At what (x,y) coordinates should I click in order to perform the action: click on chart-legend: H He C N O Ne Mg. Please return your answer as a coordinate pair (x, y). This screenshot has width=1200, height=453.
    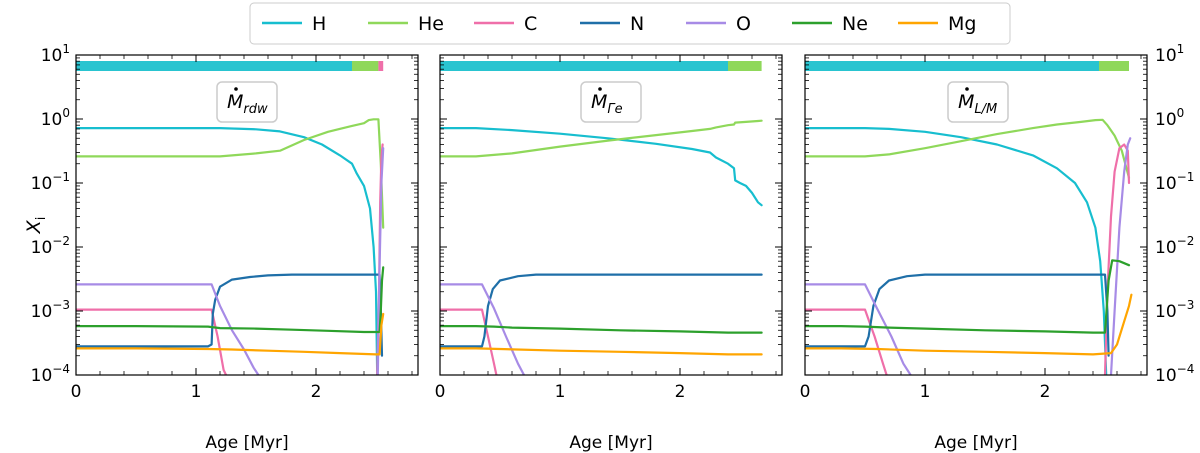
    Looking at the image, I should click on (630, 23).